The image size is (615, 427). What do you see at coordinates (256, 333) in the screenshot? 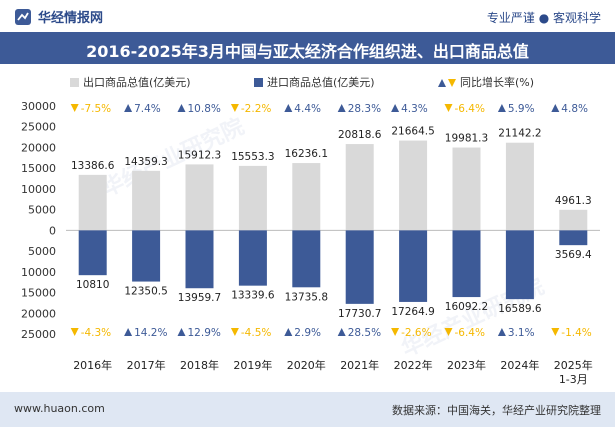
I see `import-yoy-label: -4.5%` at bounding box center [256, 333].